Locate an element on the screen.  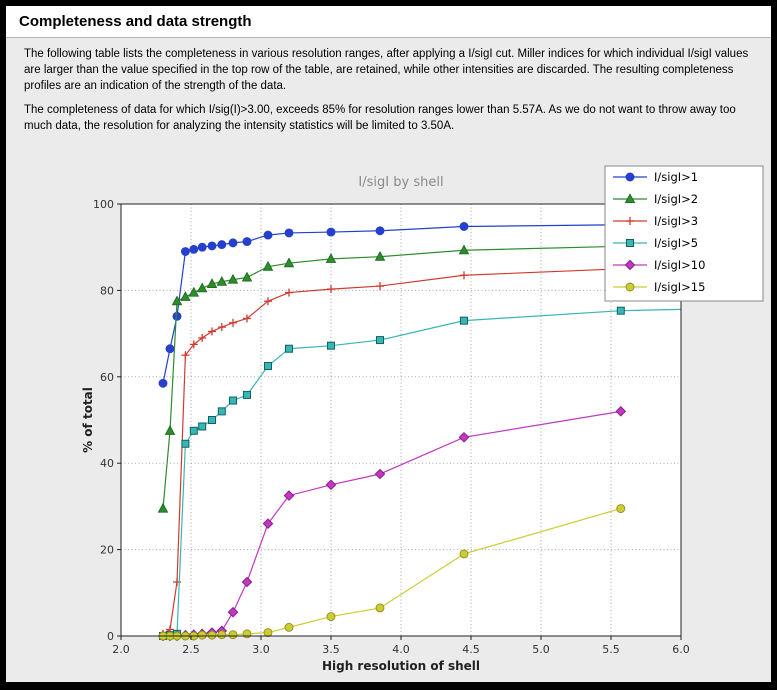
legend-label: I/sigI>10 is located at coordinates (679, 265).